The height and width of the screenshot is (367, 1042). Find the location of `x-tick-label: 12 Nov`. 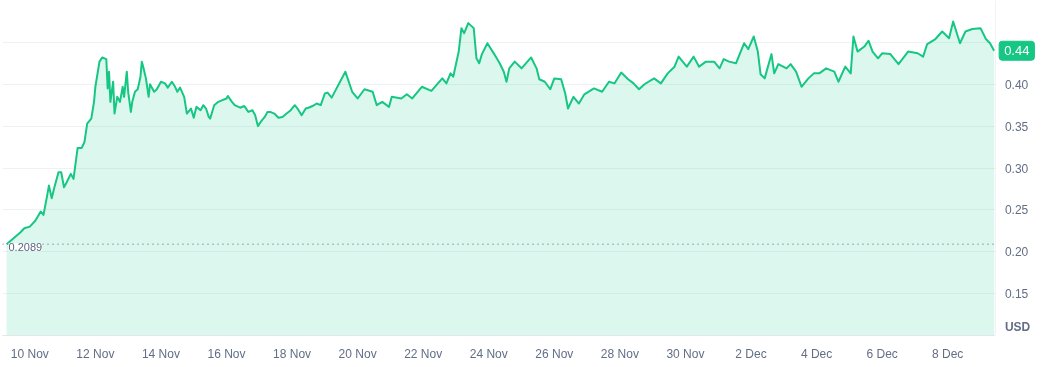

x-tick-label: 12 Nov is located at coordinates (95, 353).